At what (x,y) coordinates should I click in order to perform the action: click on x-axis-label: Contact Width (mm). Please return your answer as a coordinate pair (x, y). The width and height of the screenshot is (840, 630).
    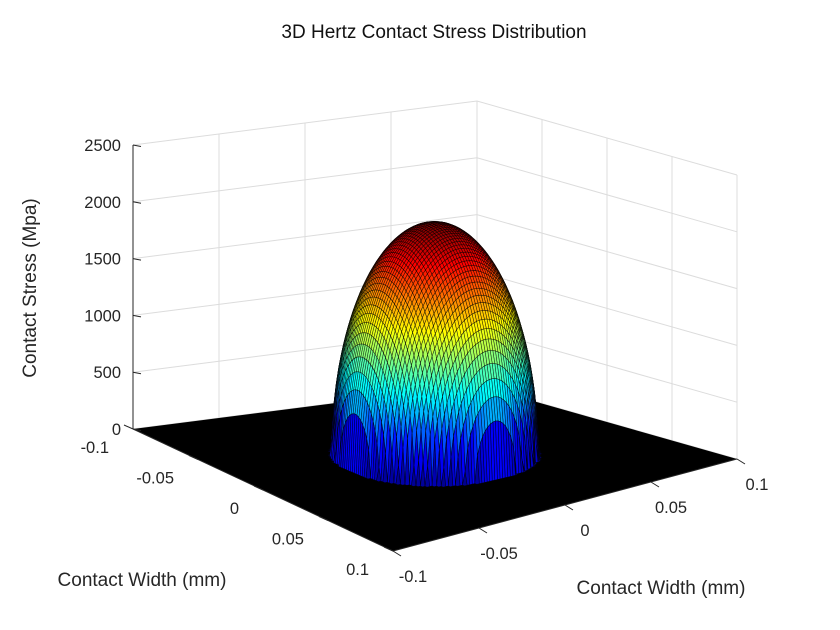
    Looking at the image, I should click on (142, 580).